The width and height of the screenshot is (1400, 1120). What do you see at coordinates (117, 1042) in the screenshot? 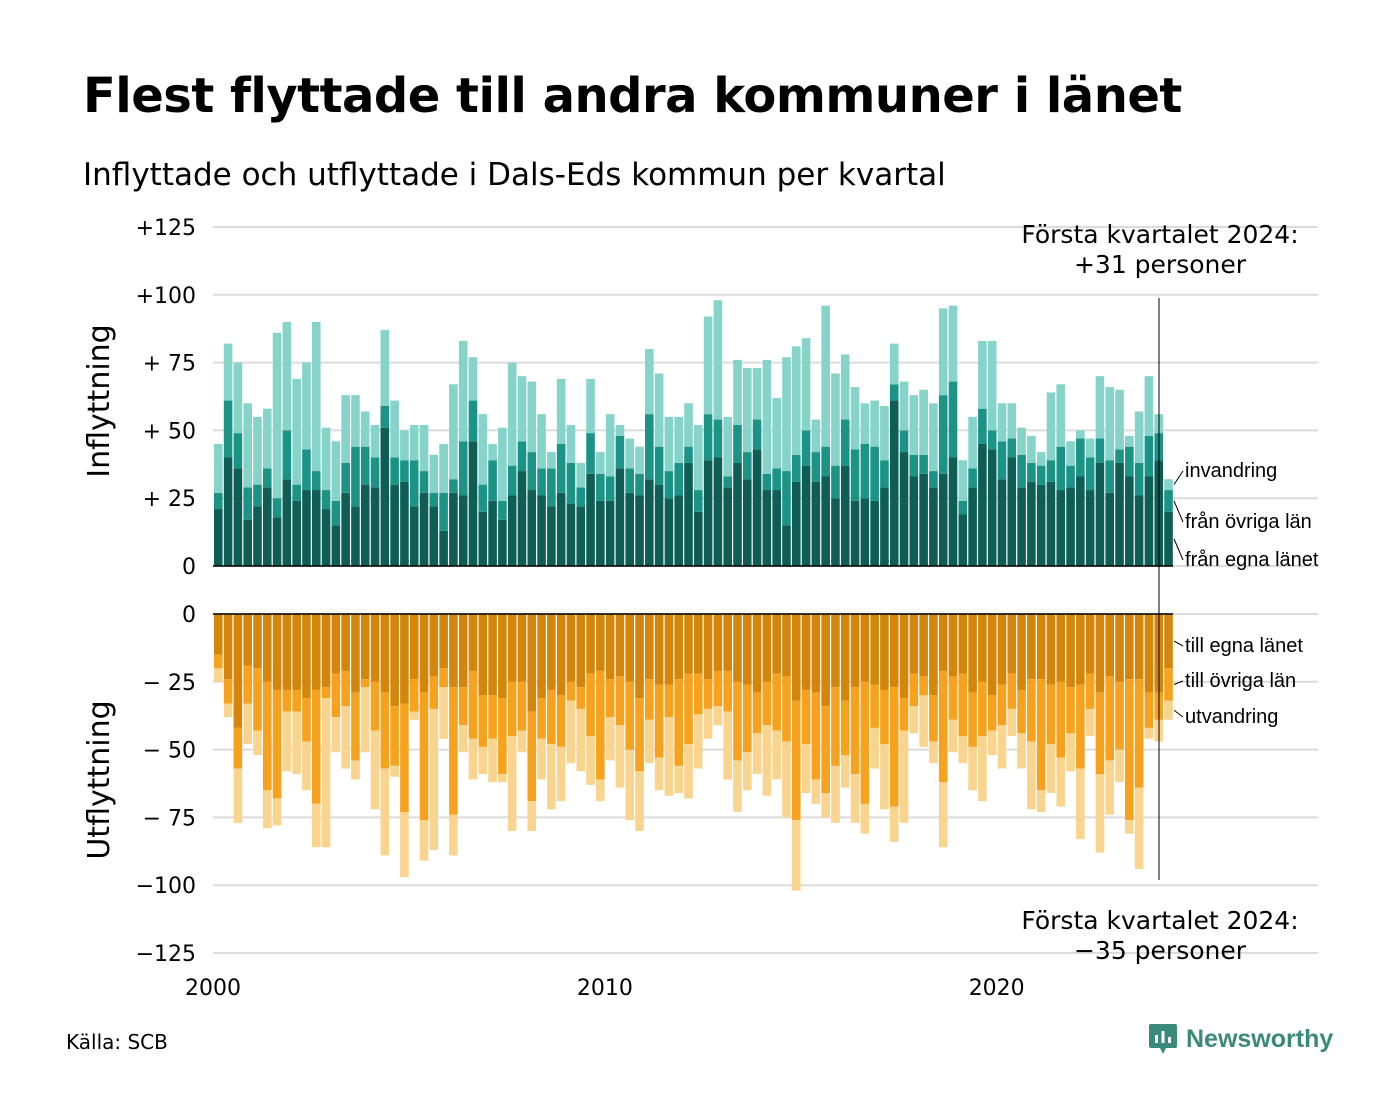
I see `source-note: Källa: SCB` at bounding box center [117, 1042].